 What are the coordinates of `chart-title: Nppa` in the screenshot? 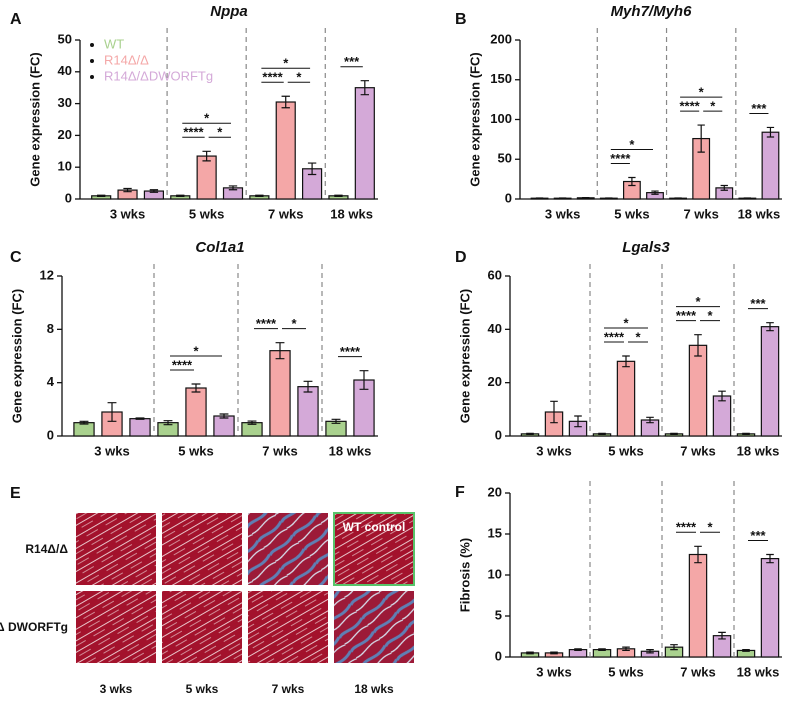 It's located at (229, 11).